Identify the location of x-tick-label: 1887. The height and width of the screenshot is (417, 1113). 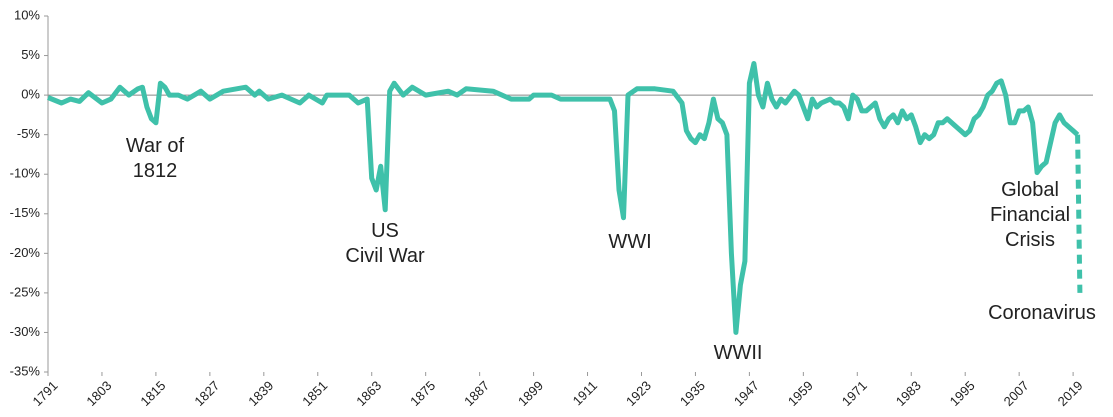
(476, 393).